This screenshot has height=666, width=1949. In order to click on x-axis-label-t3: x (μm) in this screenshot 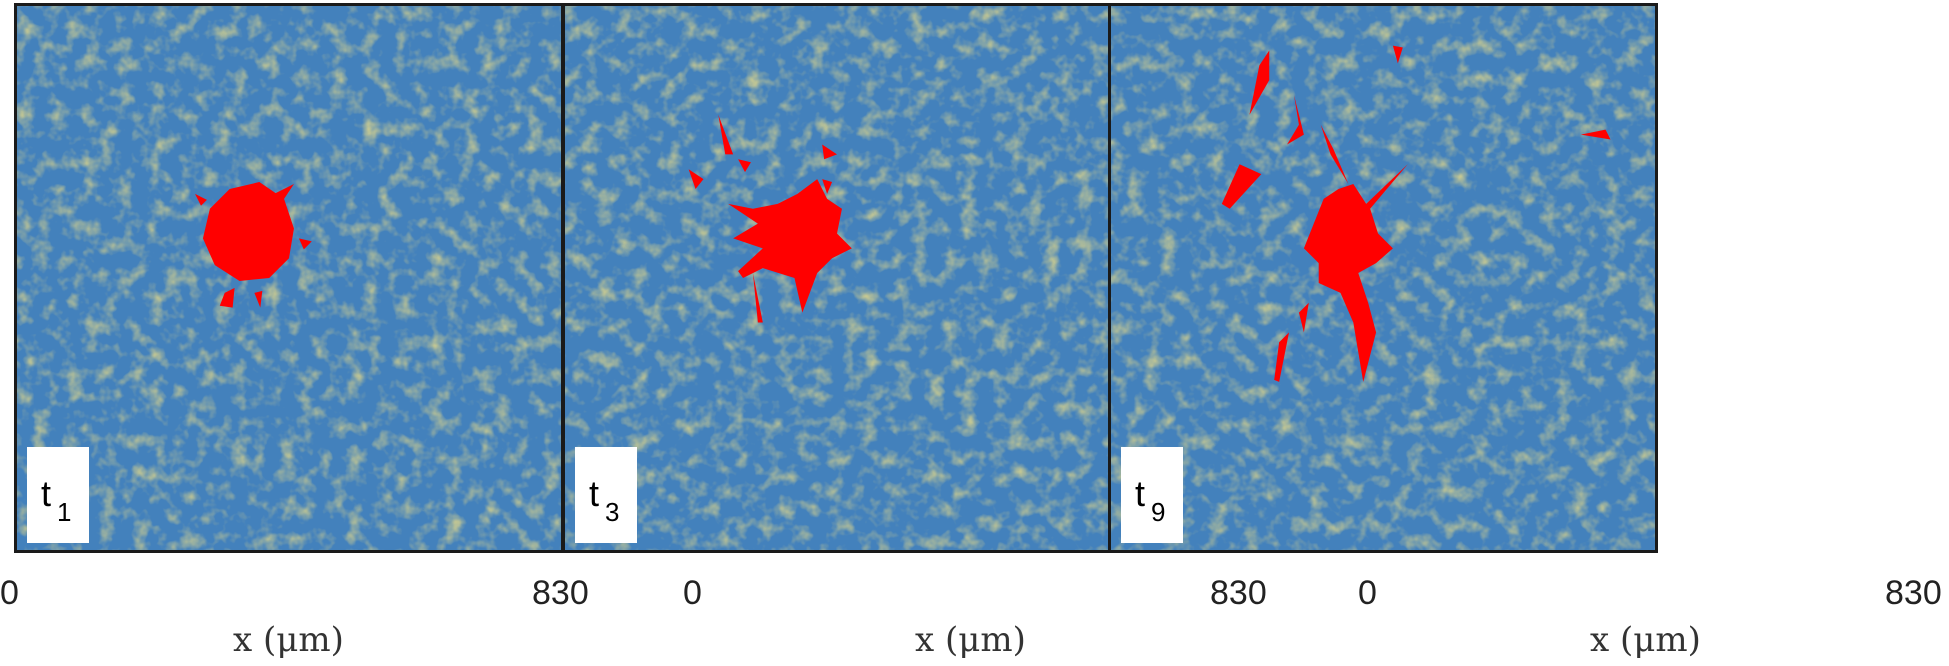, I will do `click(970, 640)`.